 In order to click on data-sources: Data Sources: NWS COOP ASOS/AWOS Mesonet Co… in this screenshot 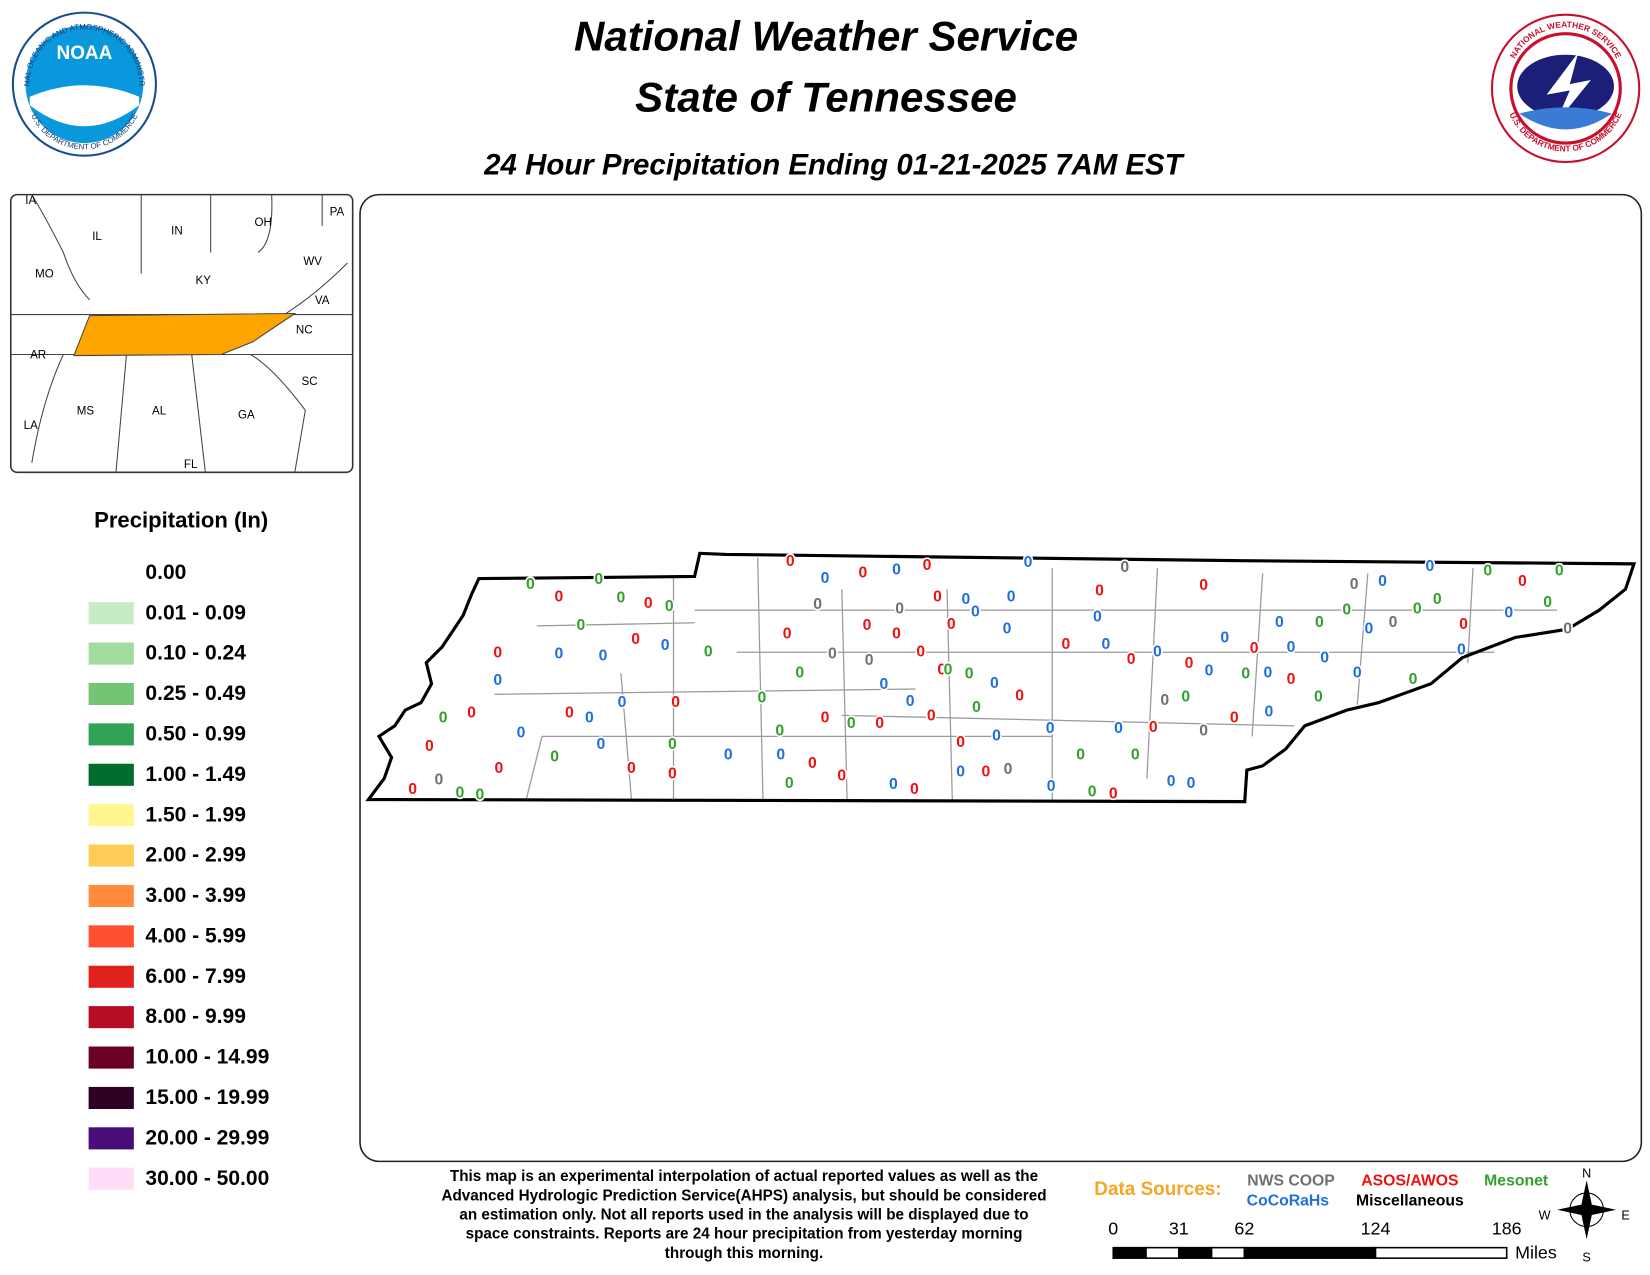, I will do `click(1321, 1191)`.